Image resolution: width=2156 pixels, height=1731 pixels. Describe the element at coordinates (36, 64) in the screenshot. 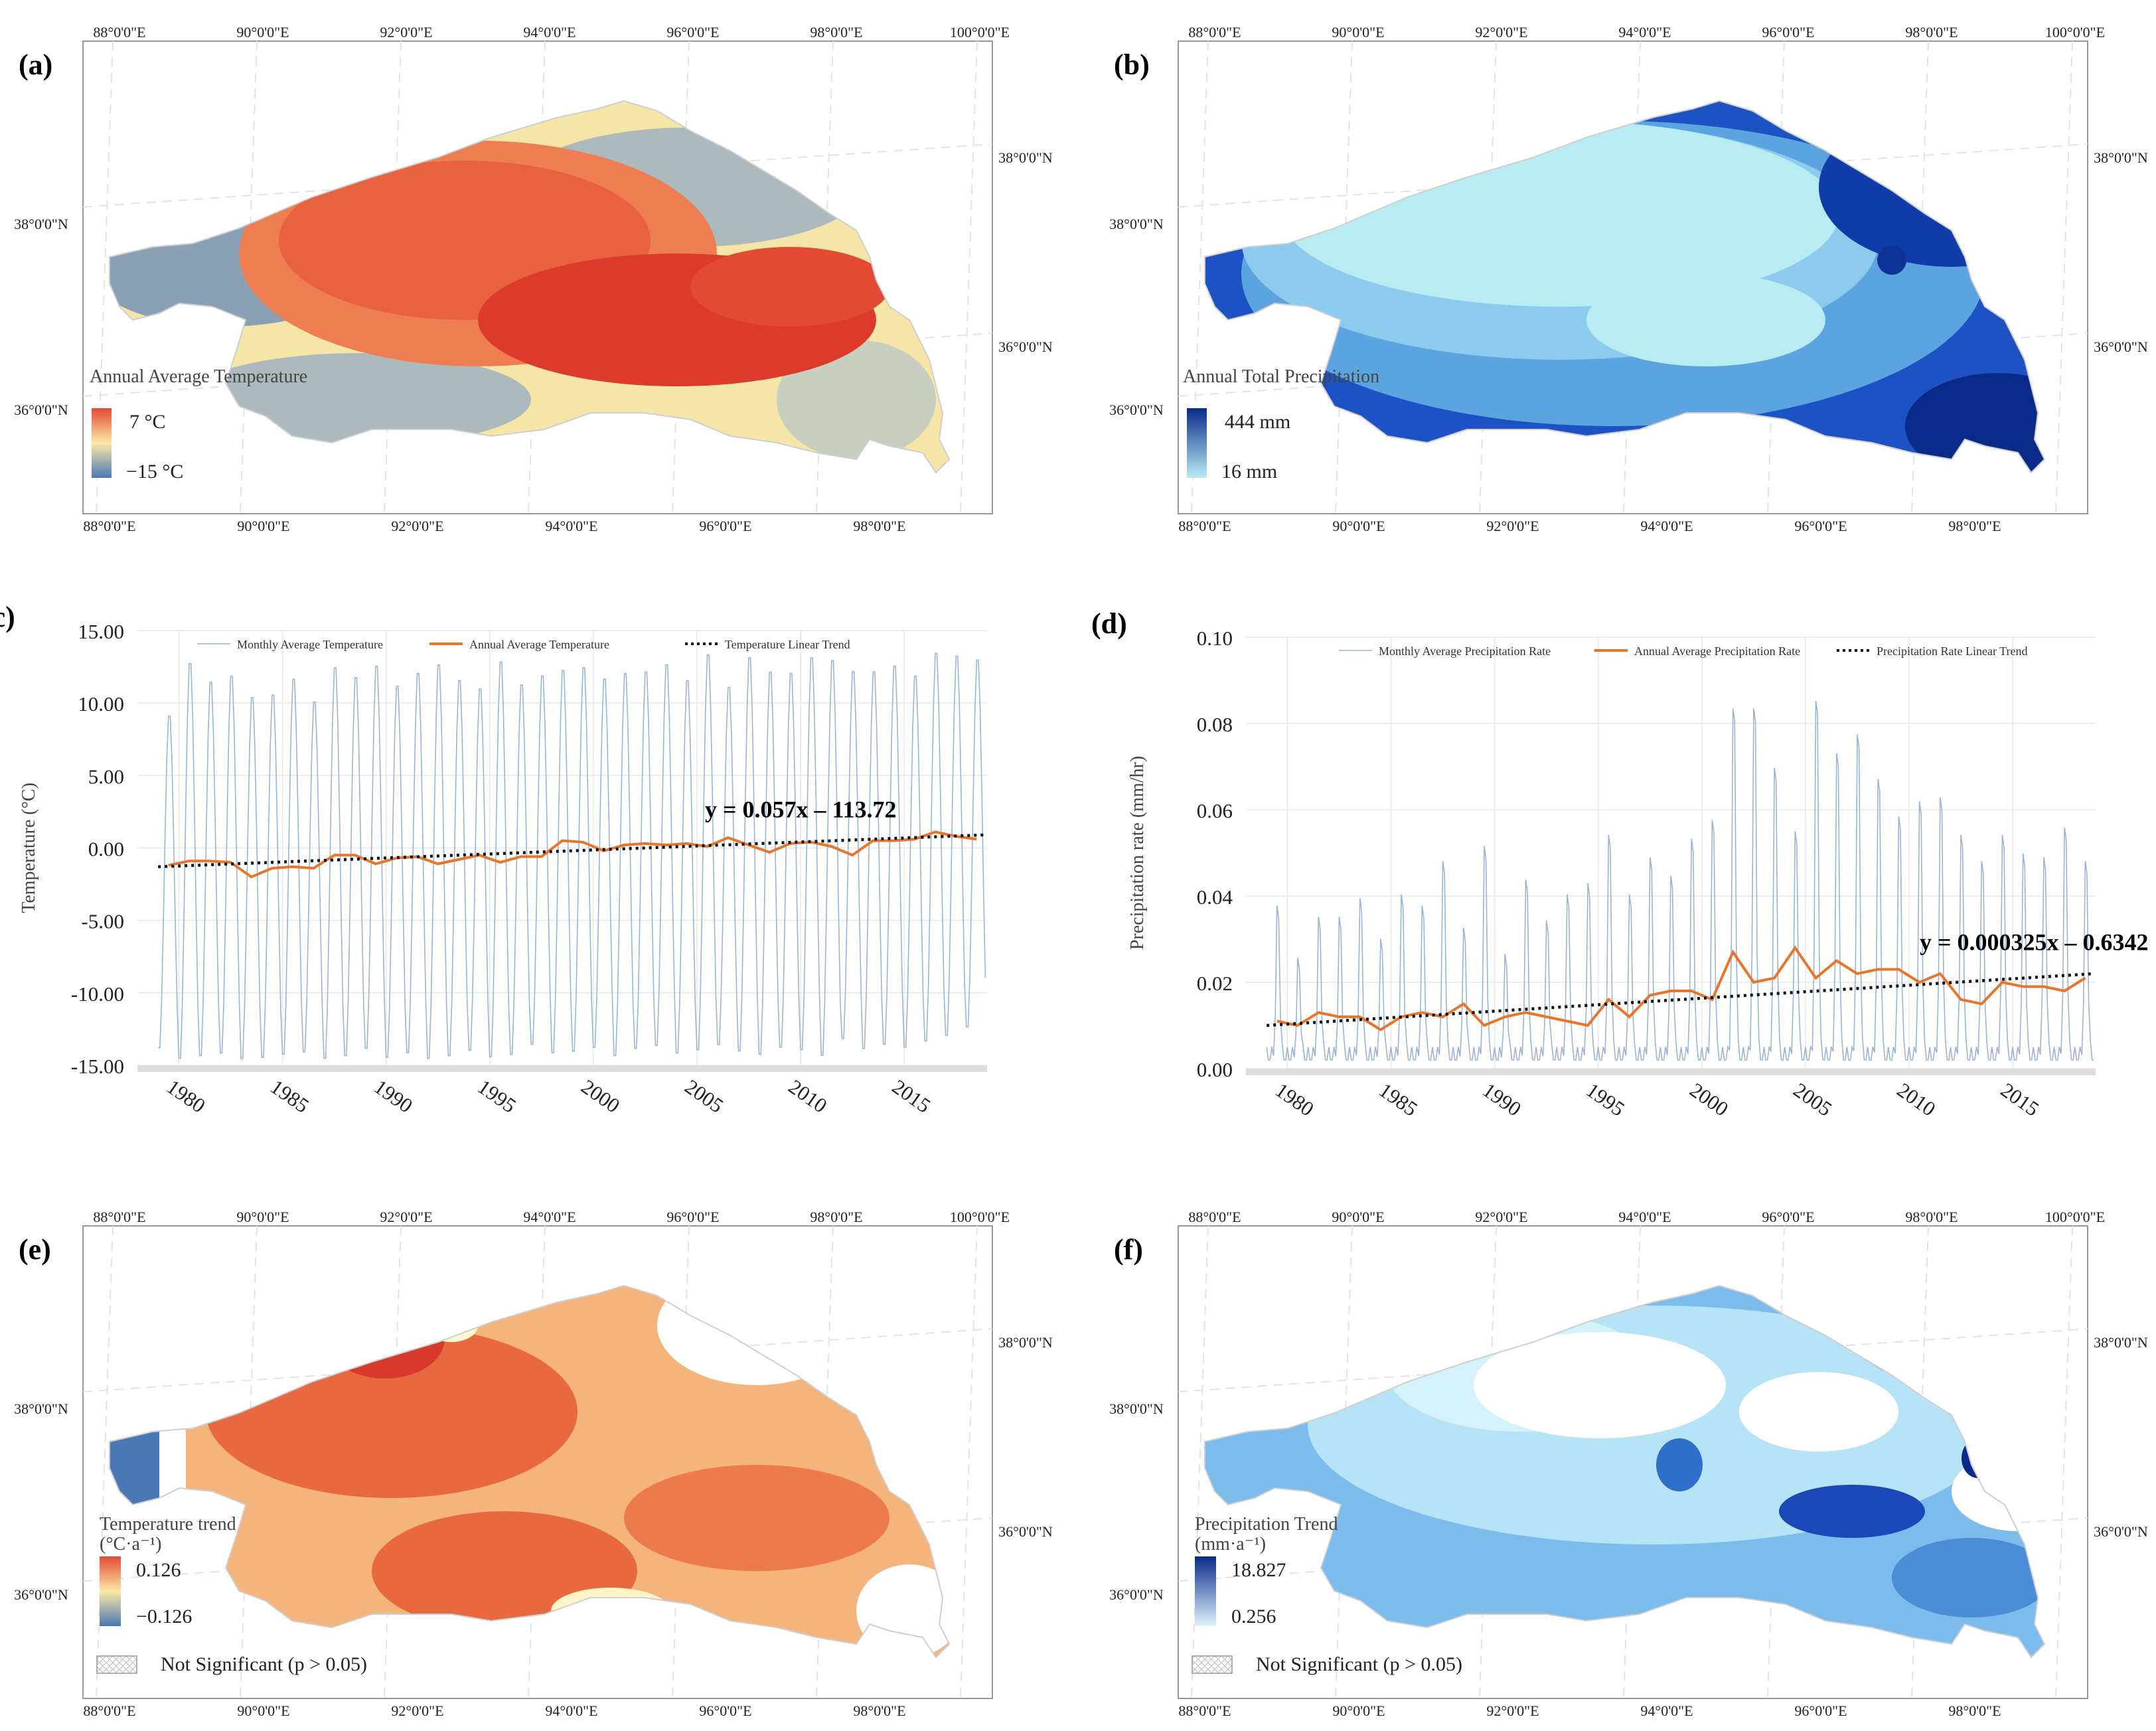

I see `panel-label: (a)` at that location.